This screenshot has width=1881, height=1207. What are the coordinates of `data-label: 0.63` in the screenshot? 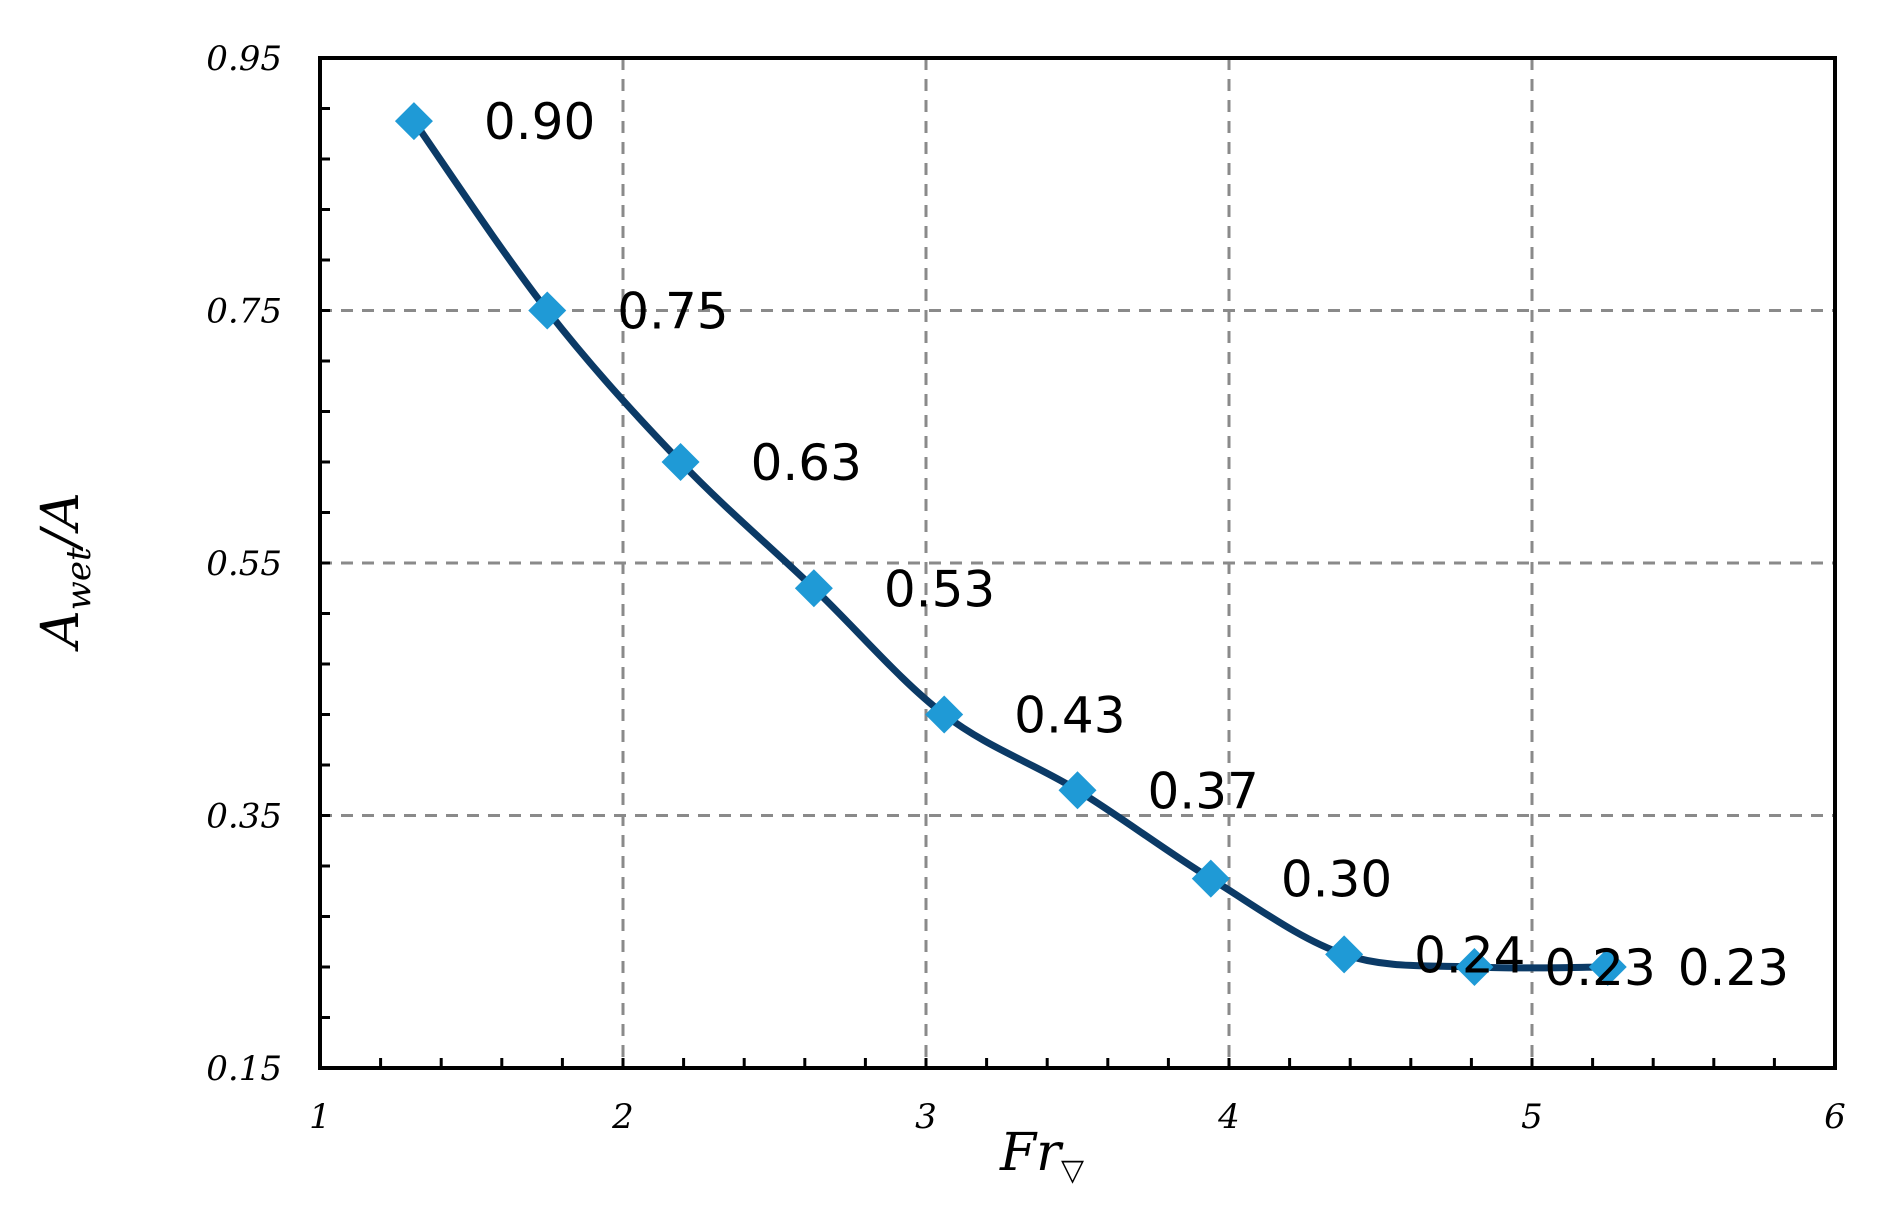 It's located at (806, 463).